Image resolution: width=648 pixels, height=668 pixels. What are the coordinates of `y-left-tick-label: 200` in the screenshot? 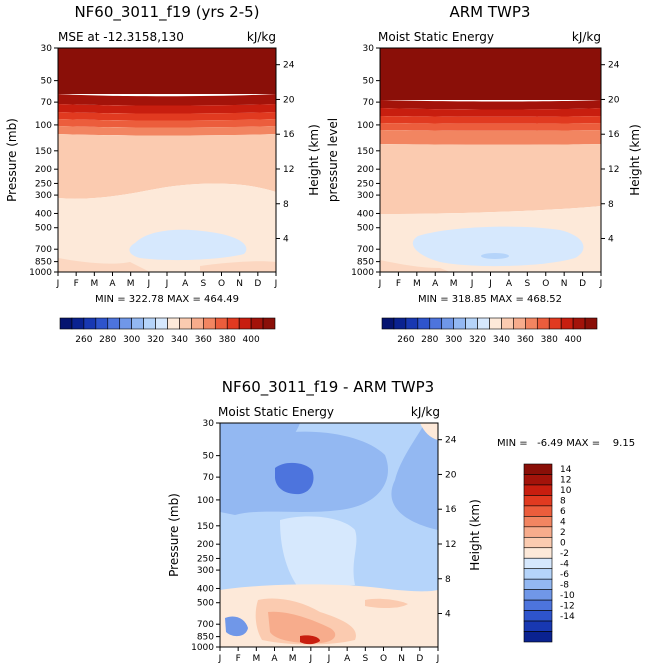 It's located at (43, 170).